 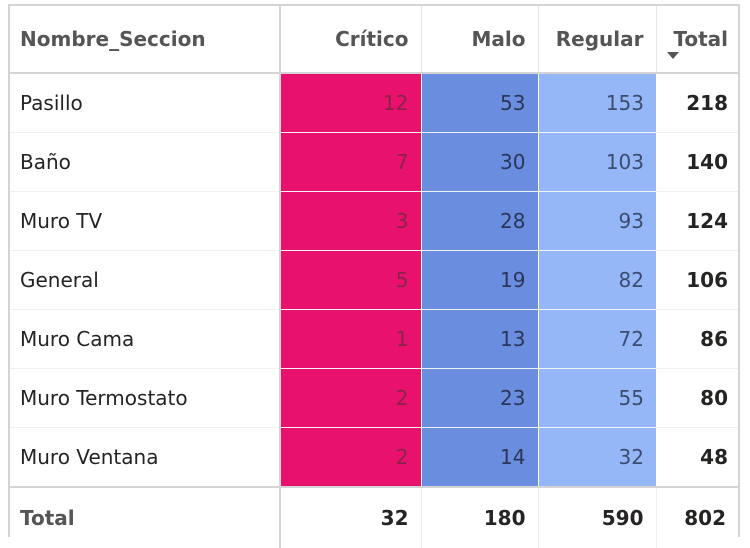 I want to click on critico-cell: 7, so click(x=350, y=162).